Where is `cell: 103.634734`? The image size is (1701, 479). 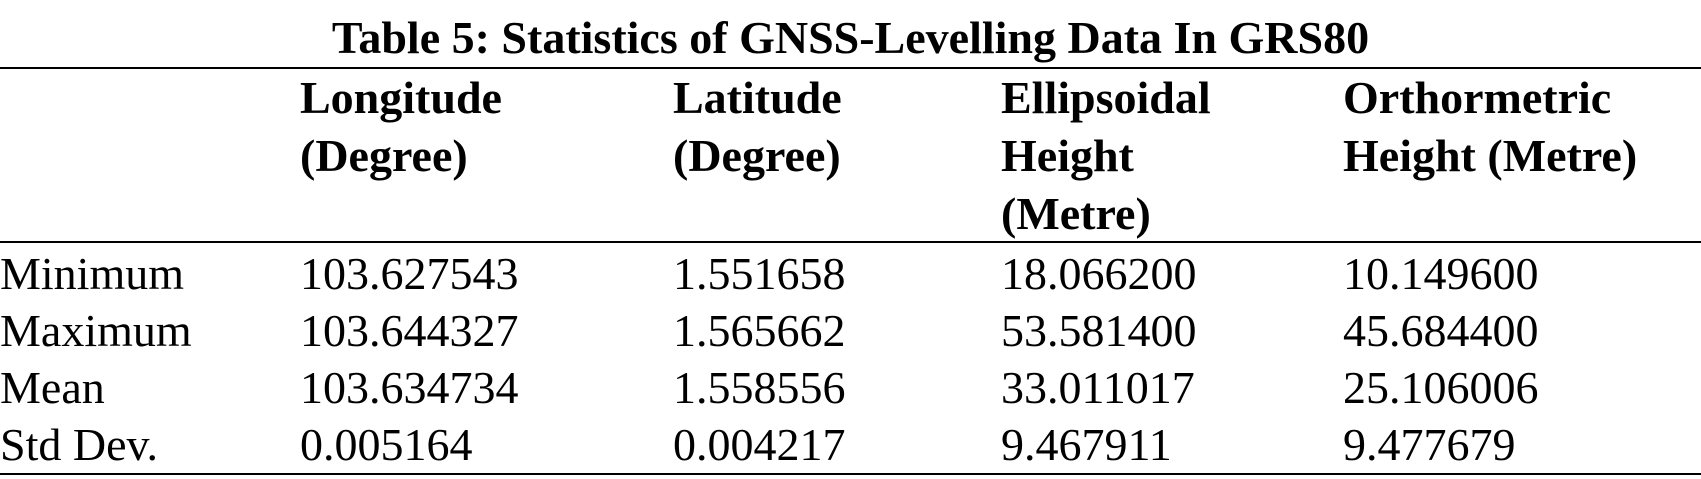
cell: 103.634734 is located at coordinates (409, 387).